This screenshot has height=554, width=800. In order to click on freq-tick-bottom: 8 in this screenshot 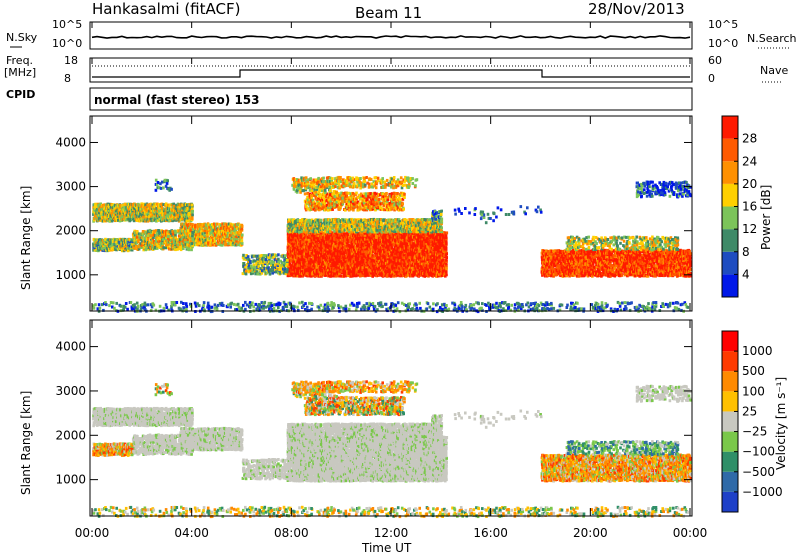, I will do `click(67, 78)`.